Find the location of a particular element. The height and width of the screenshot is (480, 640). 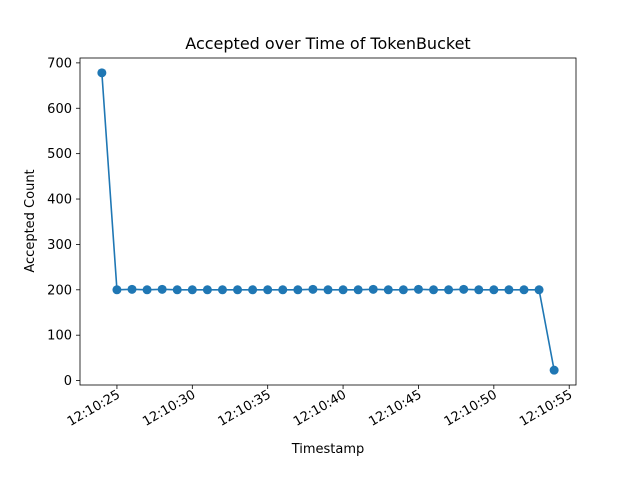

y-tick-label: 400 is located at coordinates (59, 200).